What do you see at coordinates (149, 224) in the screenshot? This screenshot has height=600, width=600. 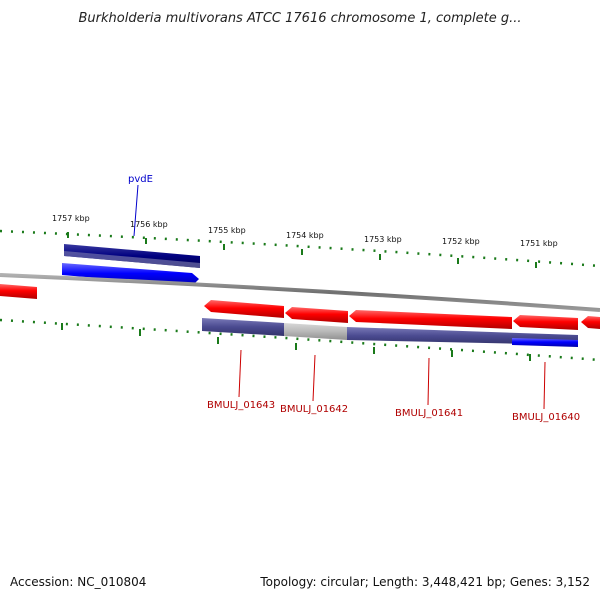 I see `tick-label-1756: 1756 kbp` at bounding box center [149, 224].